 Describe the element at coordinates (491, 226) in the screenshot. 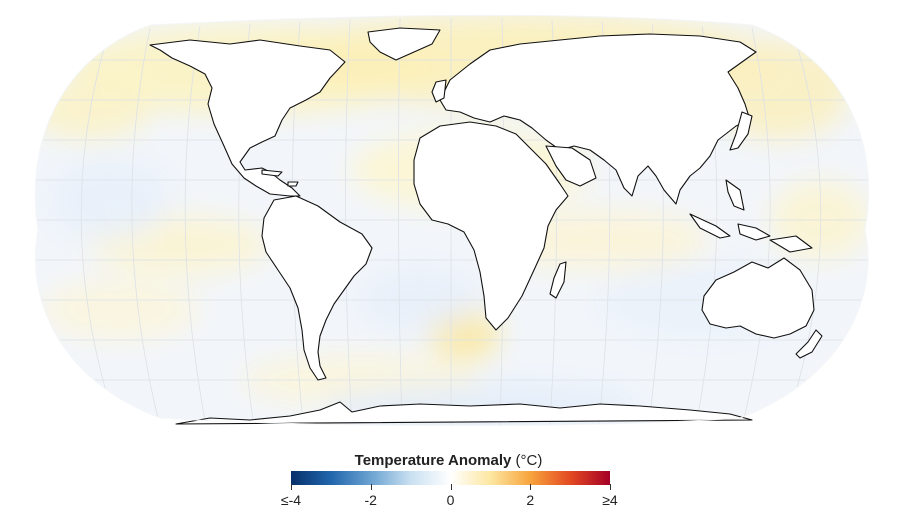

I see `africa` at that location.